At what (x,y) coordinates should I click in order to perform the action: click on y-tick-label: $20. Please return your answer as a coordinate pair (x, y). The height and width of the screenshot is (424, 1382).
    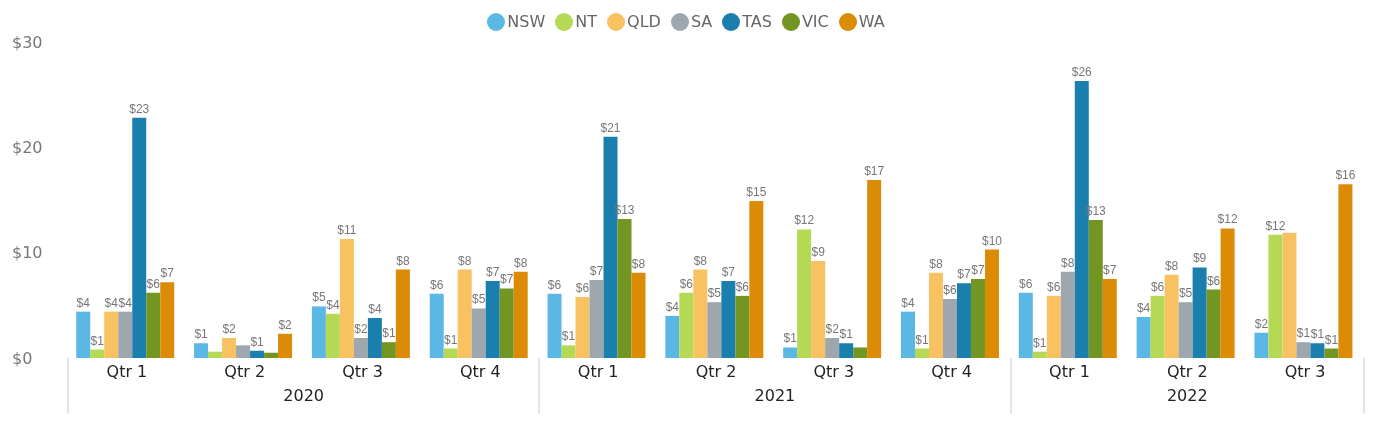
    Looking at the image, I should click on (27, 148).